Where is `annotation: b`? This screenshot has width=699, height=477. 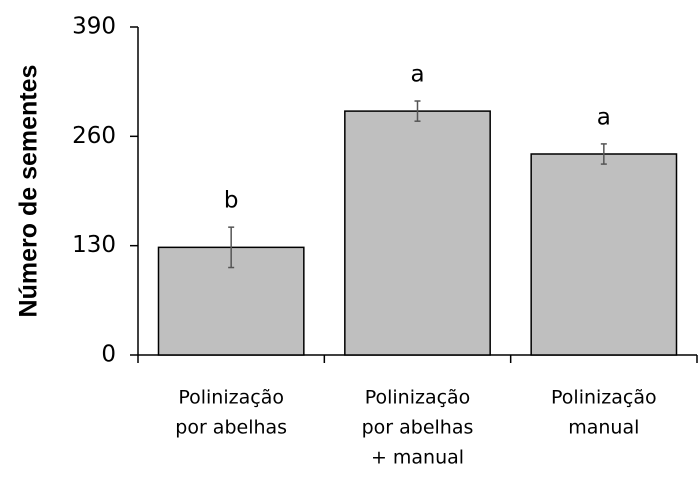
annotation: b is located at coordinates (231, 201).